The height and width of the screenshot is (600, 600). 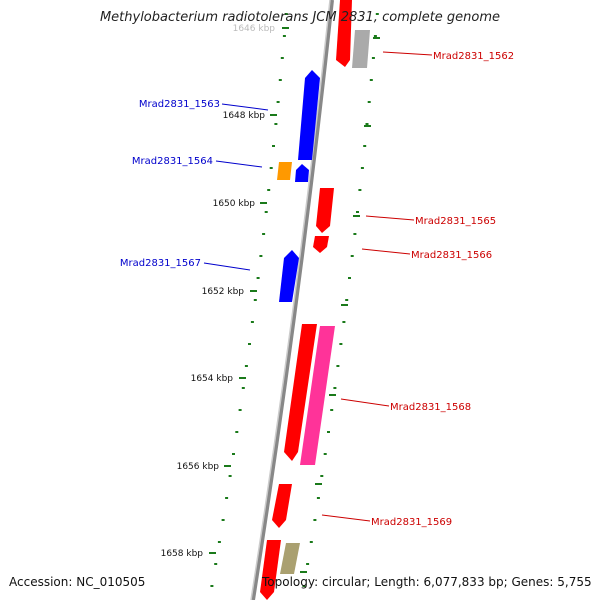 What do you see at coordinates (198, 467) in the screenshot?
I see `tick-label: 1656 kbp` at bounding box center [198, 467].